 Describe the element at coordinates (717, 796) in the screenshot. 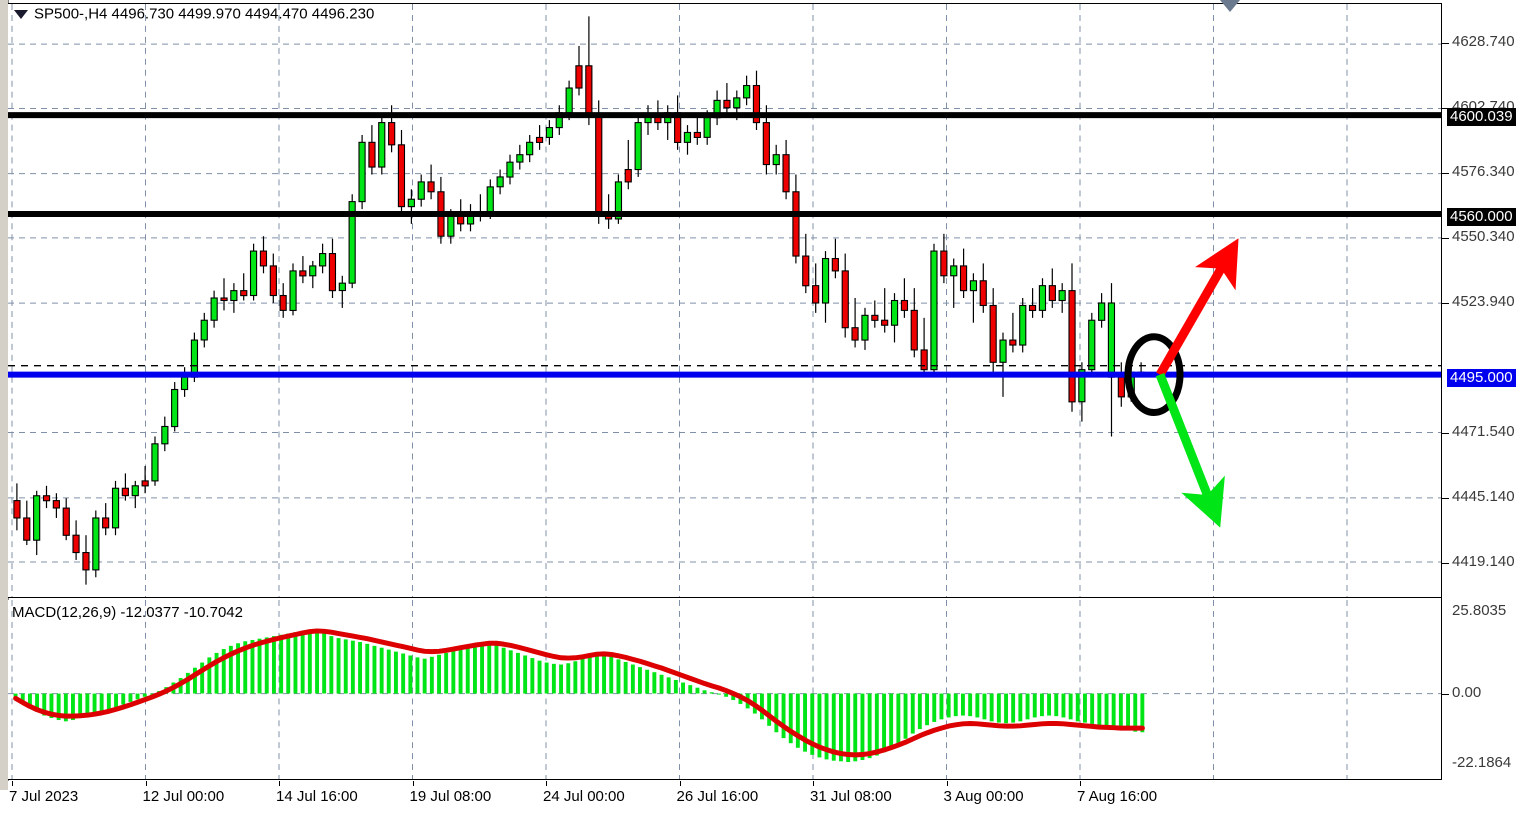

I see `time-axis-label: 26 Jul 16:00` at that location.